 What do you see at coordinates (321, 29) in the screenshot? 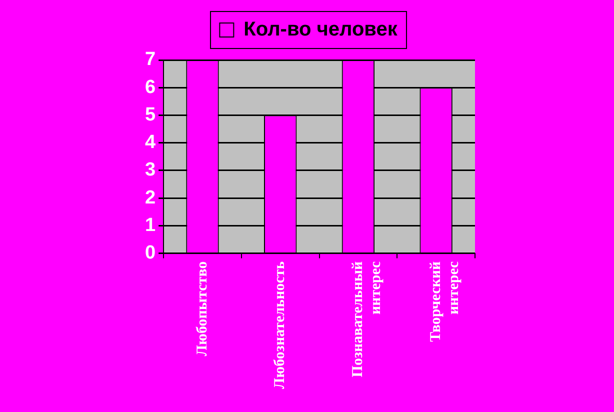
I see `legend-label: Кол-во человек` at bounding box center [321, 29].